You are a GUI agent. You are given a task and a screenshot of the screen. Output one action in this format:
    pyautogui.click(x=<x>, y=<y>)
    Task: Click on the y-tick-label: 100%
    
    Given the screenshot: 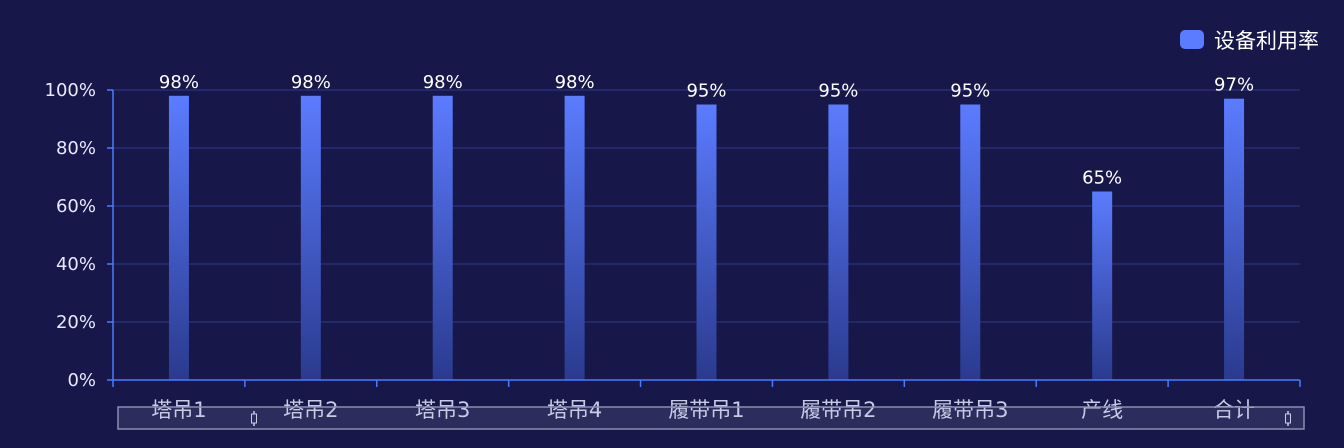 What is the action you would take?
    pyautogui.click(x=70, y=90)
    